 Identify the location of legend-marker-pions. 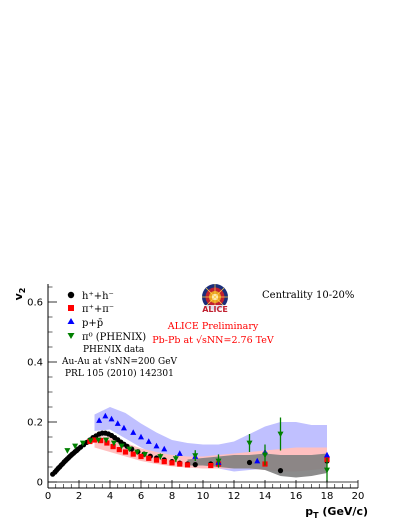
(71, 308).